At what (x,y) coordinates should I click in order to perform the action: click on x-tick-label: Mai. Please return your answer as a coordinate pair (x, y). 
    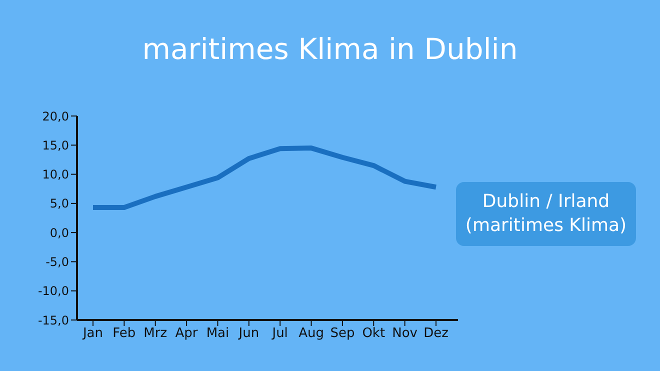
    Looking at the image, I should click on (218, 334).